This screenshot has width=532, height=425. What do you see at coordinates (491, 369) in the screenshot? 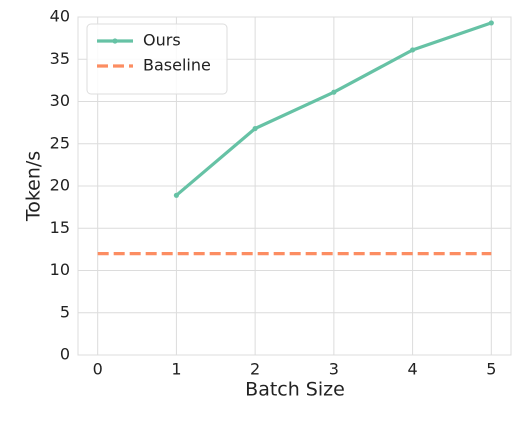
I see `x-tick-label: 5` at bounding box center [491, 369].